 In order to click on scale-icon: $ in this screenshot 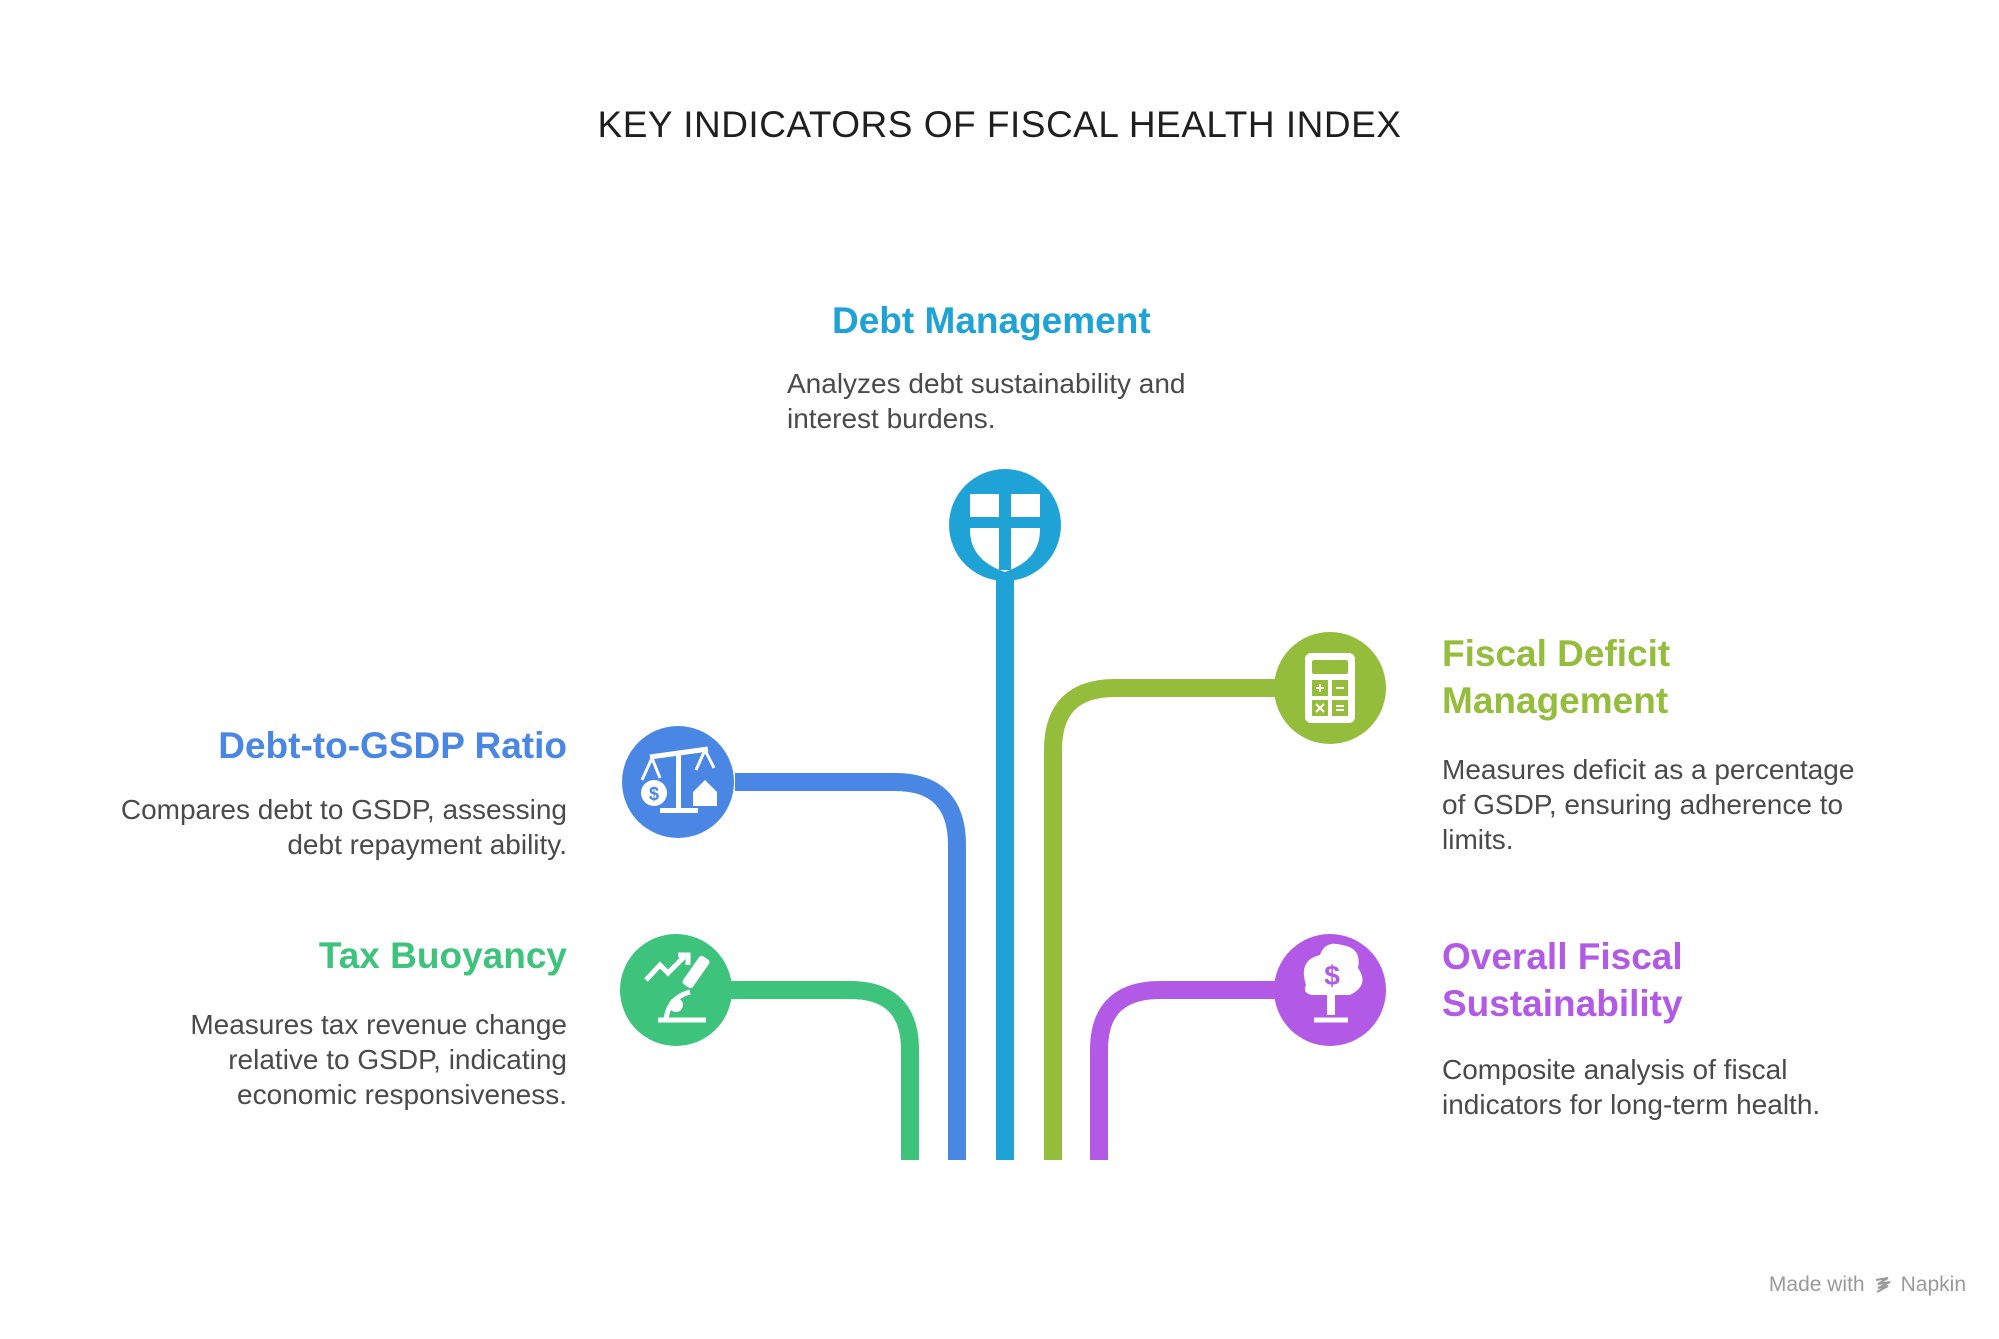, I will do `click(678, 782)`.